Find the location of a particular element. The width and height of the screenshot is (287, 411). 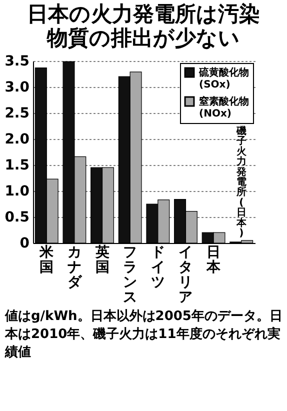

legend-label: 硫黄酸化物(SOx) is located at coordinates (223, 78).